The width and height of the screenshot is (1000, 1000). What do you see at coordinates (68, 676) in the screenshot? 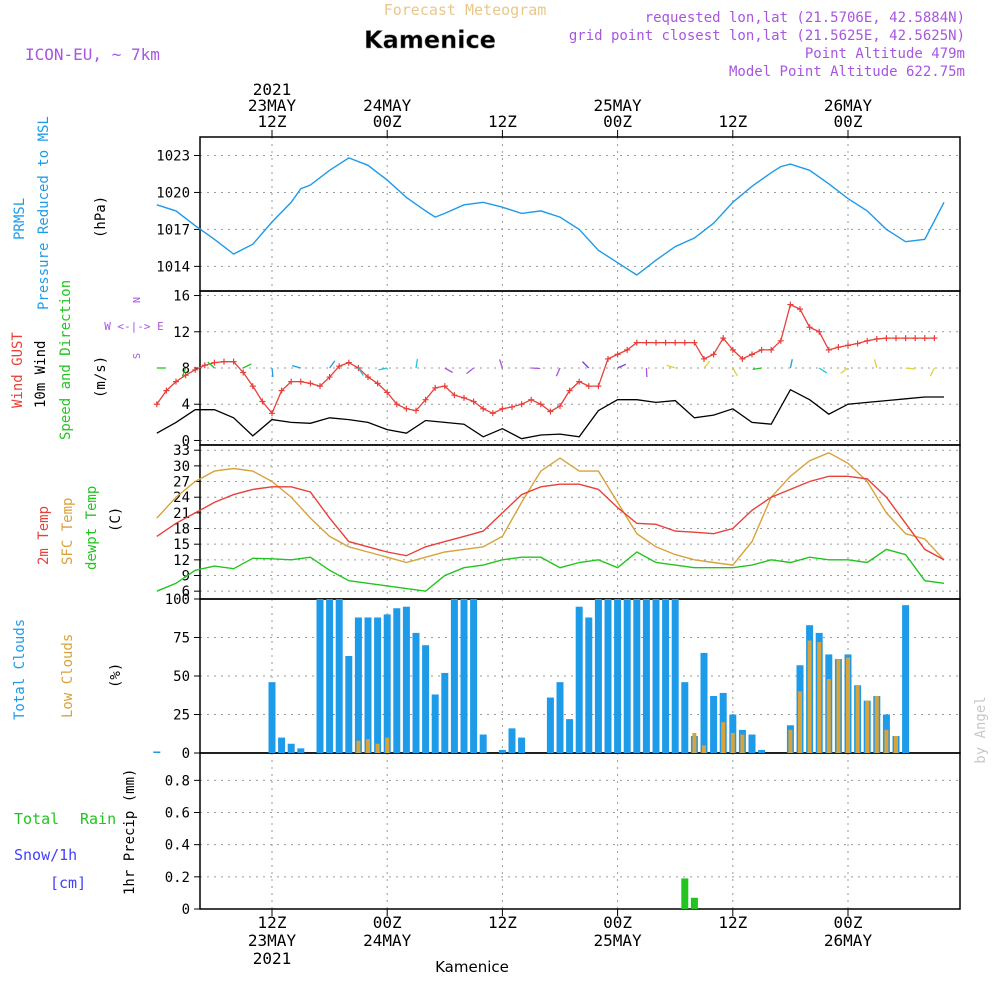
I see `clouds-low-label: Low Clouds` at bounding box center [68, 676].